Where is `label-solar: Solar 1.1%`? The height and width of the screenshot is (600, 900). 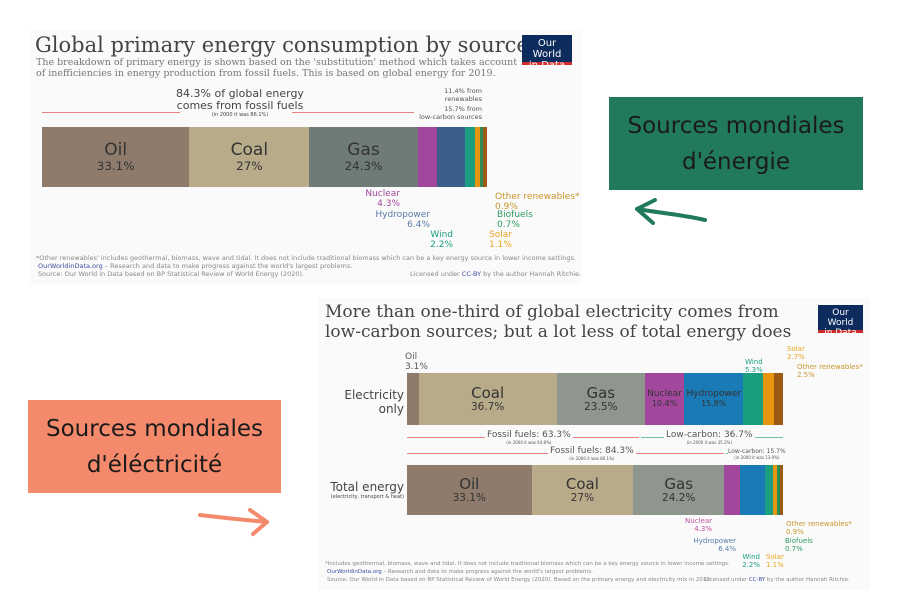 label-solar: Solar 1.1% is located at coordinates (500, 240).